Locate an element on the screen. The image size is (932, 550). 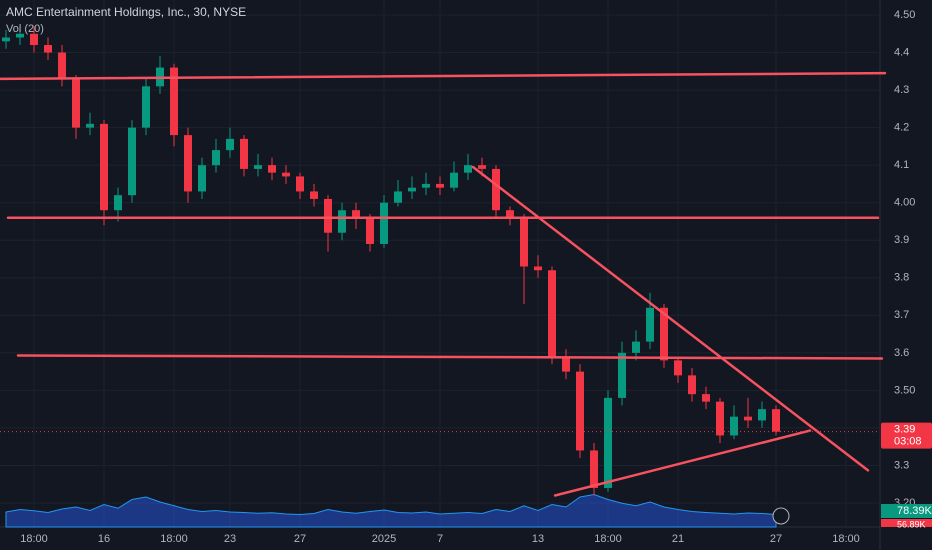
x-tick-label: 7 is located at coordinates (440, 539).